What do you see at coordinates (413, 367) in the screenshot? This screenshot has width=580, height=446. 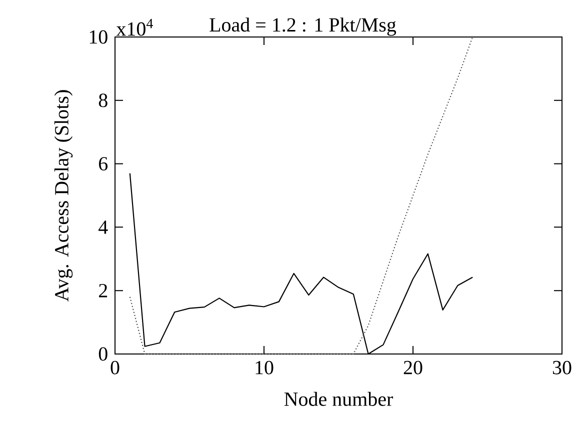 I see `x-tick-label: 20` at bounding box center [413, 367].